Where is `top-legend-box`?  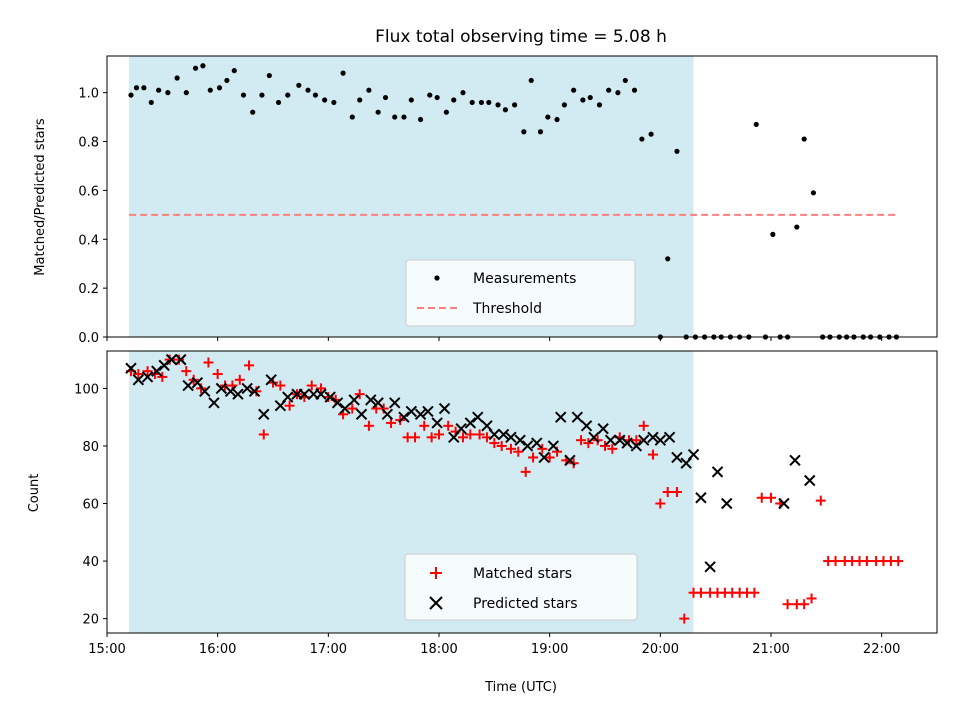 top-legend-box is located at coordinates (520, 293).